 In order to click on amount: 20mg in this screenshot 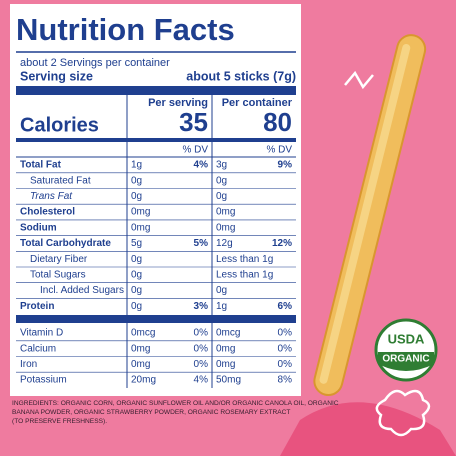, I will do `click(143, 380)`.